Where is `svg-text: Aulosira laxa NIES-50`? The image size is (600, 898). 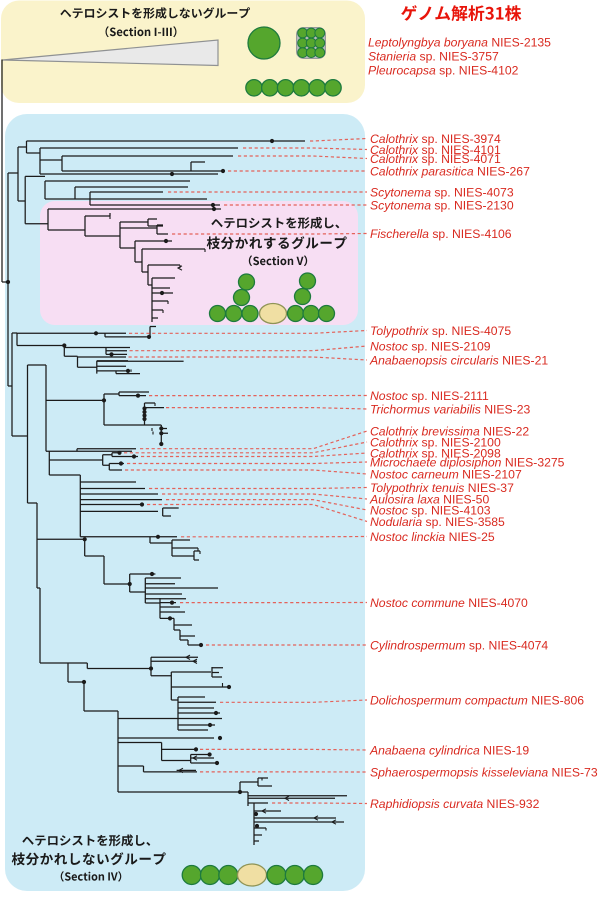 svg-text: Aulosira laxa NIES-50 is located at coordinates (429, 500).